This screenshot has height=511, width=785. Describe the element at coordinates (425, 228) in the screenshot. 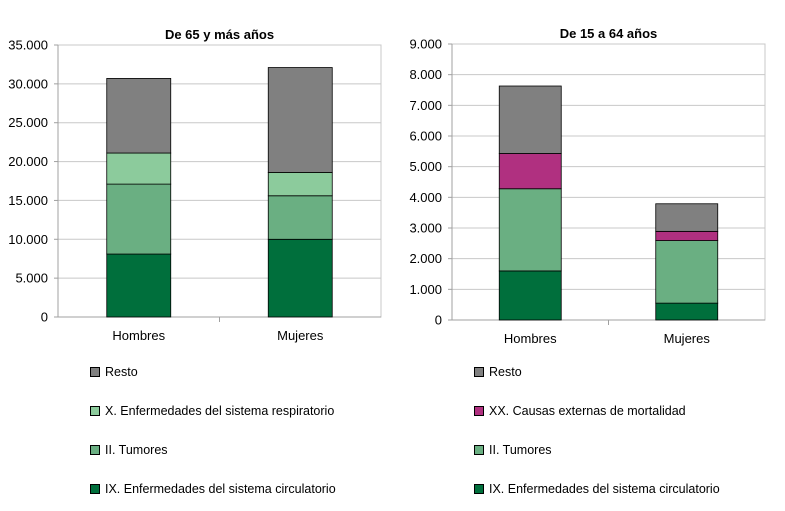

I see `y-tick-label: 3.000` at that location.